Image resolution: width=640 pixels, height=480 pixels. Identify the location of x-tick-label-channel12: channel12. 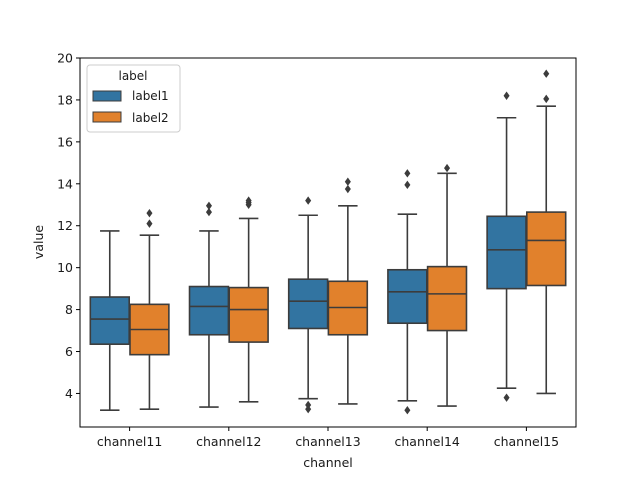
(228, 441).